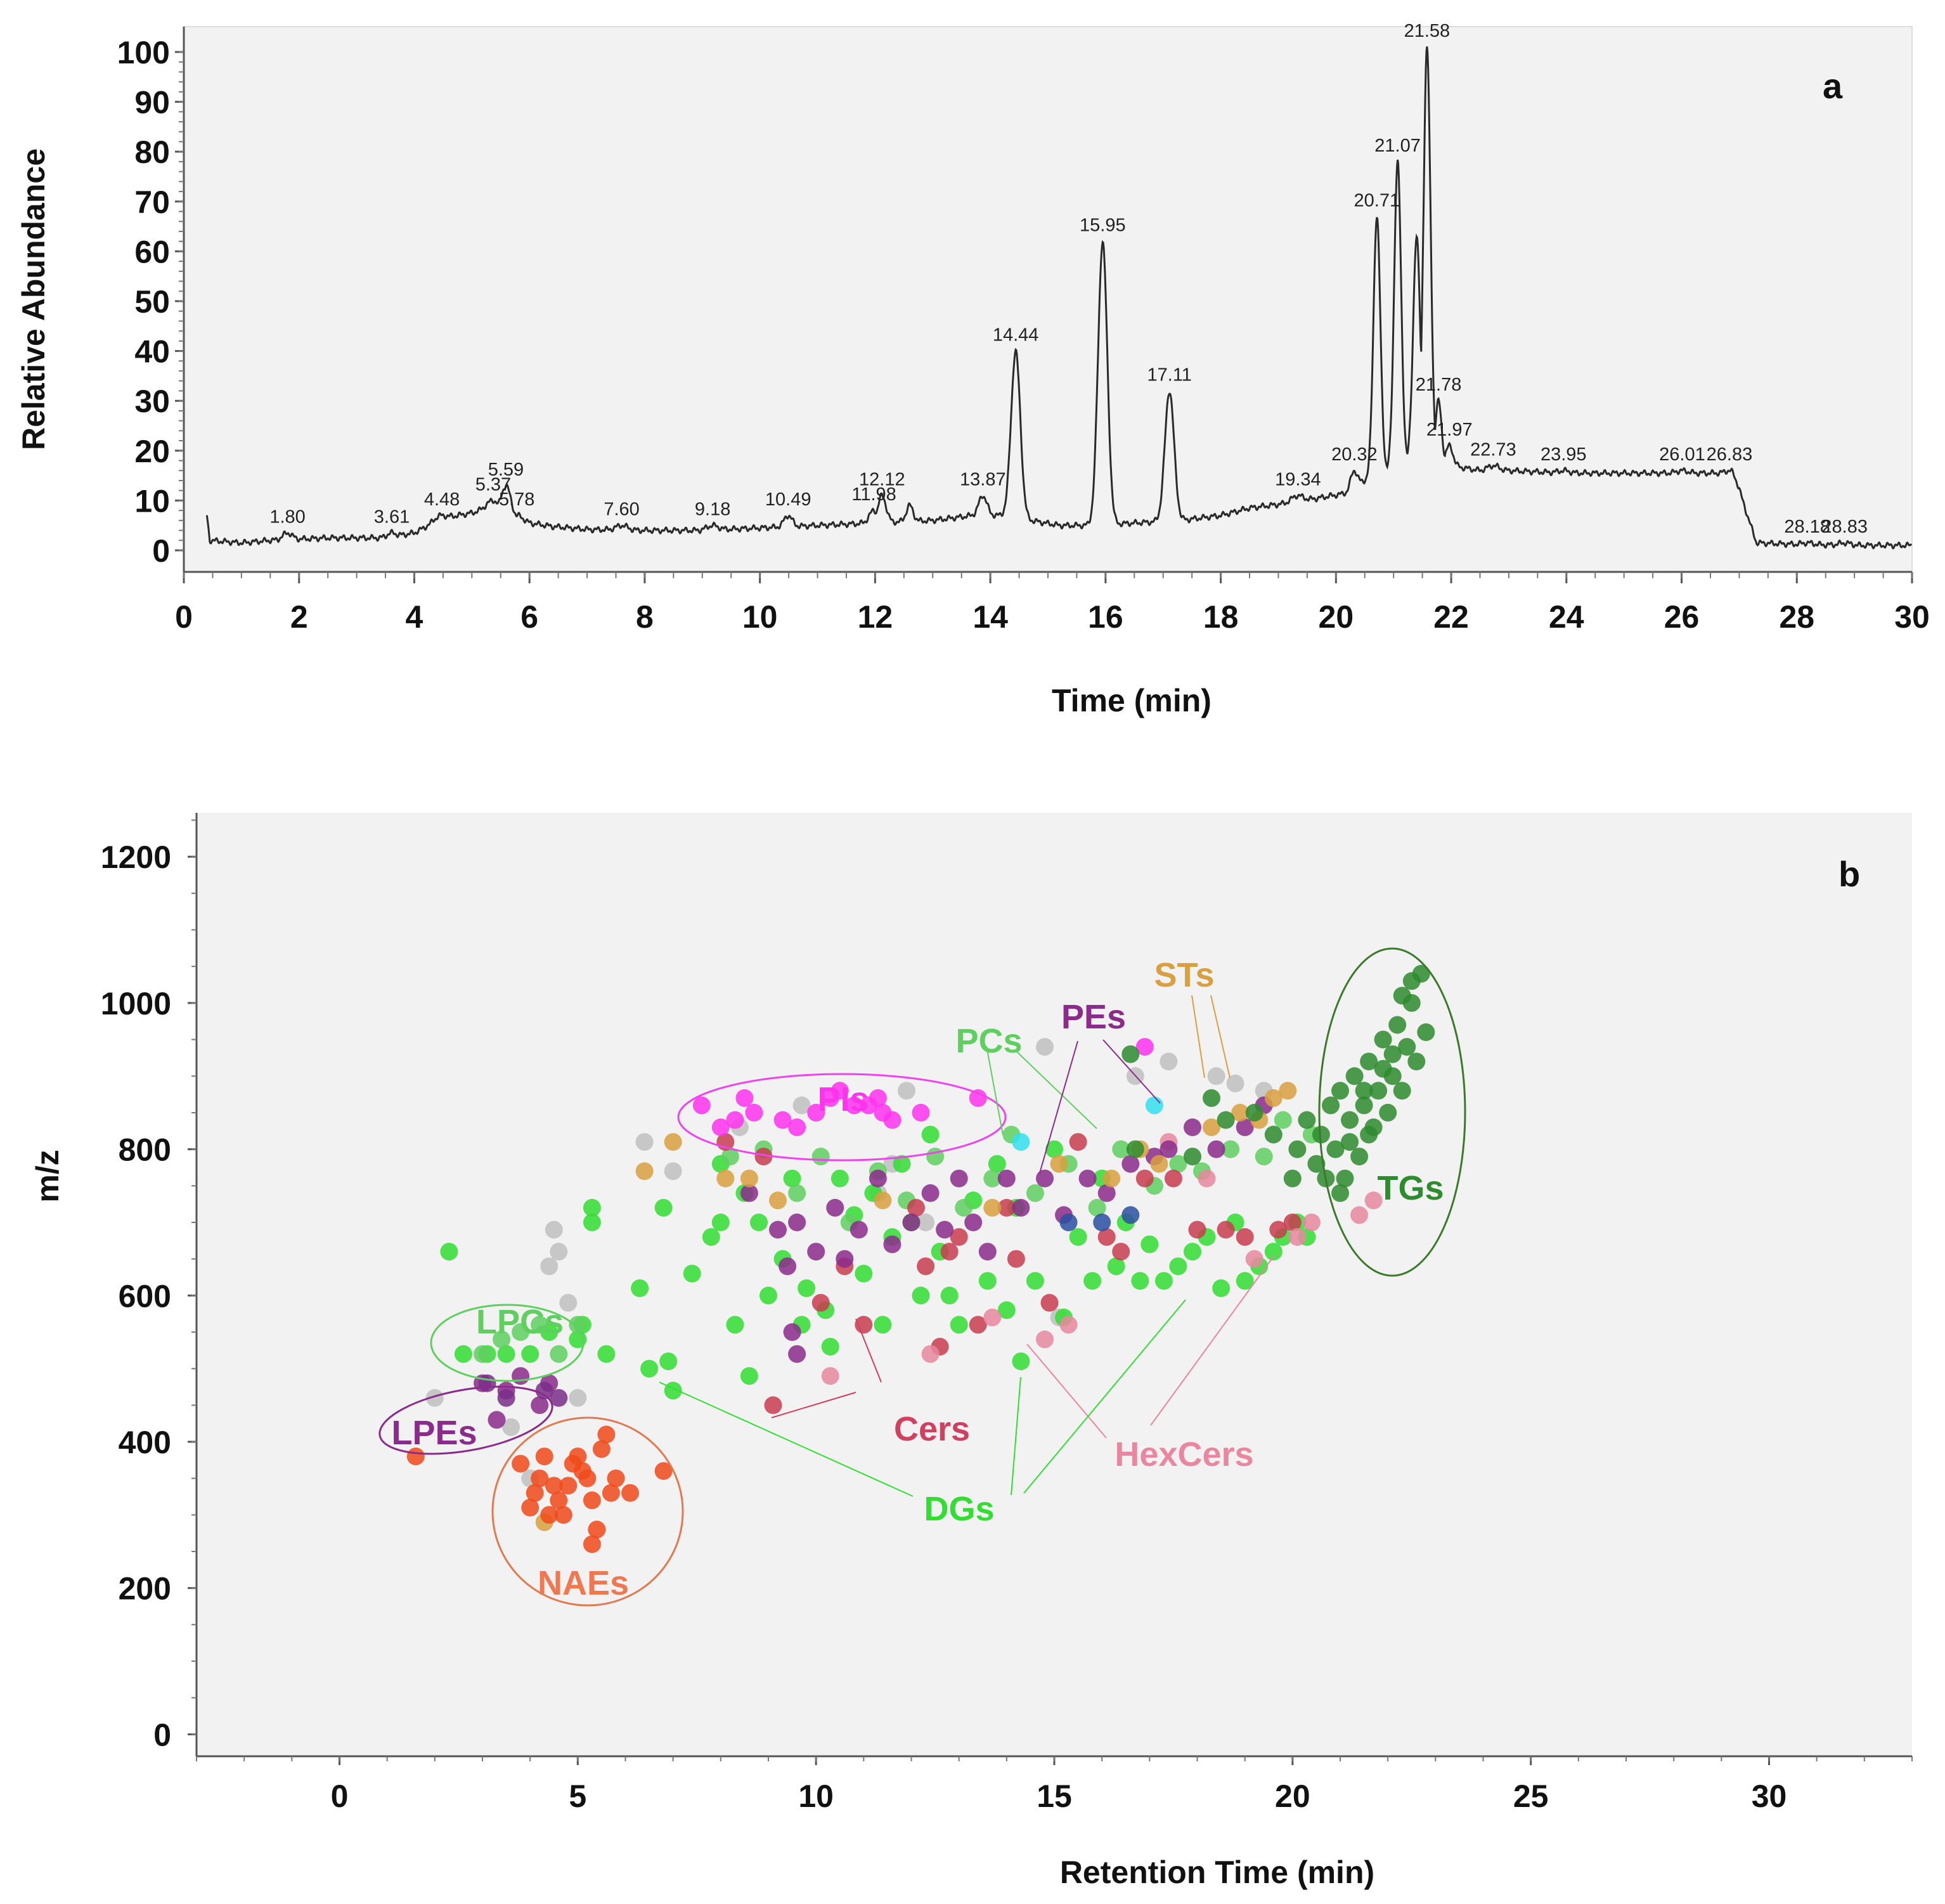 The image size is (1945, 1904). Describe the element at coordinates (995, 1091) in the screenshot. I see `pcs-leader-line` at that location.